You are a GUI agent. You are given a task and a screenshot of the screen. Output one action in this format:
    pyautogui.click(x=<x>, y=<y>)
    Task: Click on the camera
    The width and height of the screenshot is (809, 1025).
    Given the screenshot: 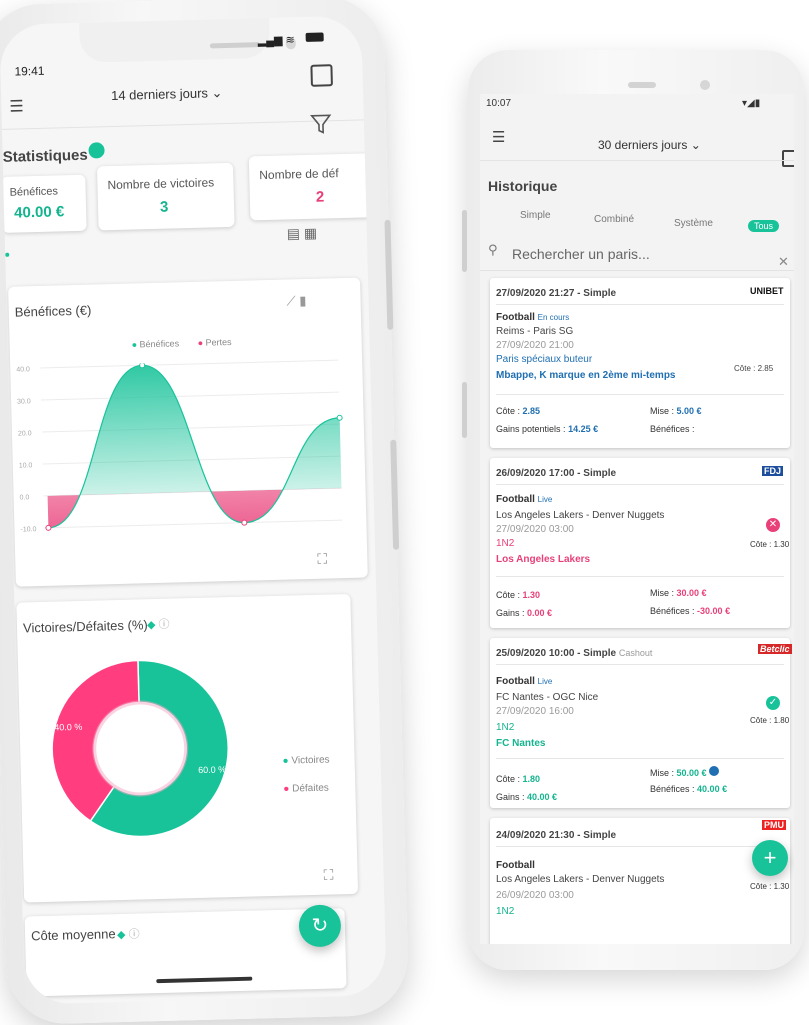 What is the action you would take?
    pyautogui.click(x=705, y=85)
    